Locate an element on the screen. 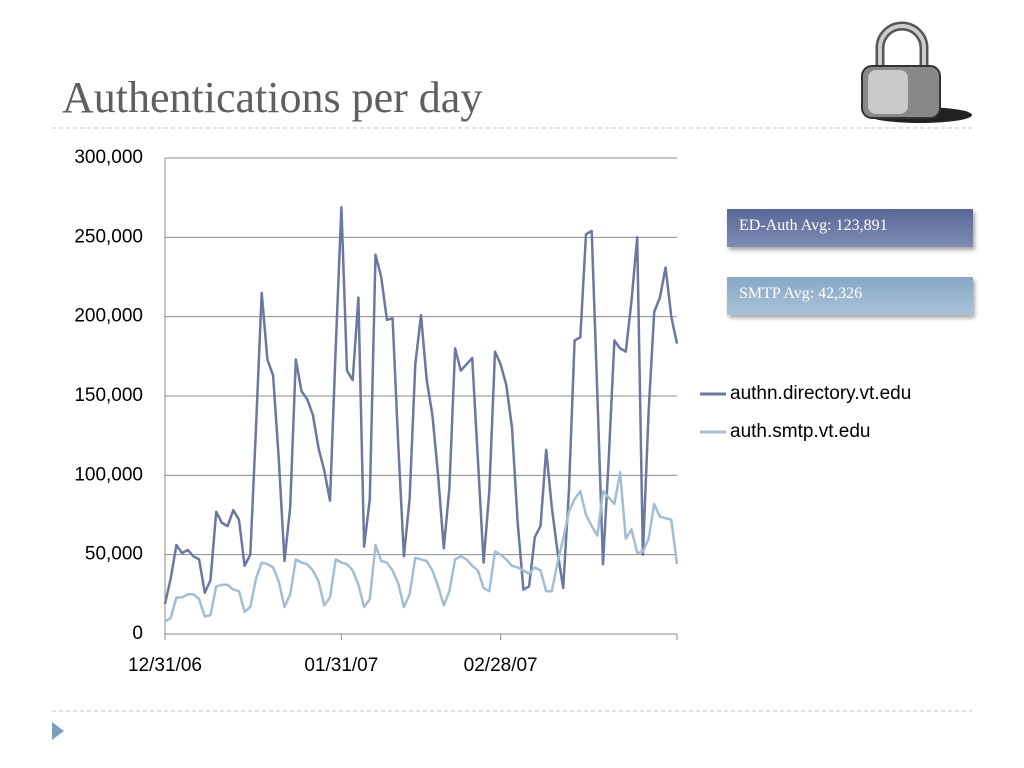 The image size is (1024, 768). y-tick-label: 200,000 is located at coordinates (108, 316).